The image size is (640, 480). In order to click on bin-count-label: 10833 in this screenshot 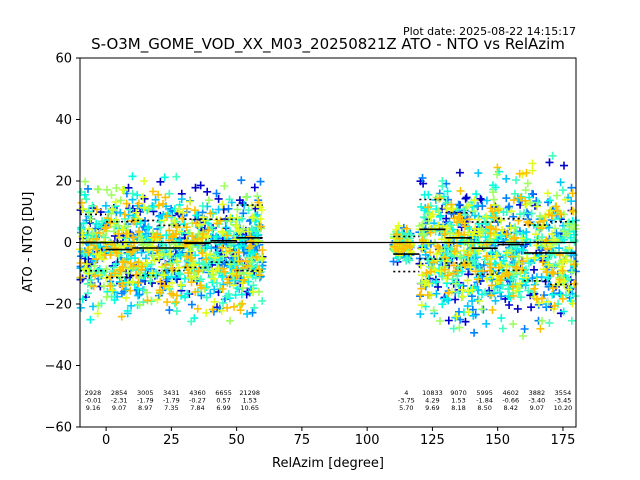, I will do `click(432, 393)`.